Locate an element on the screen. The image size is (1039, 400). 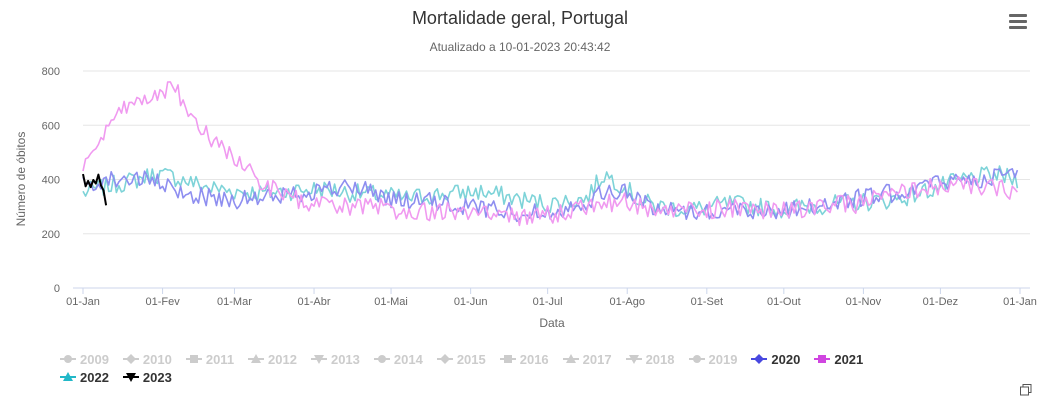
x-tick-label: 01-Out is located at coordinates (784, 302).